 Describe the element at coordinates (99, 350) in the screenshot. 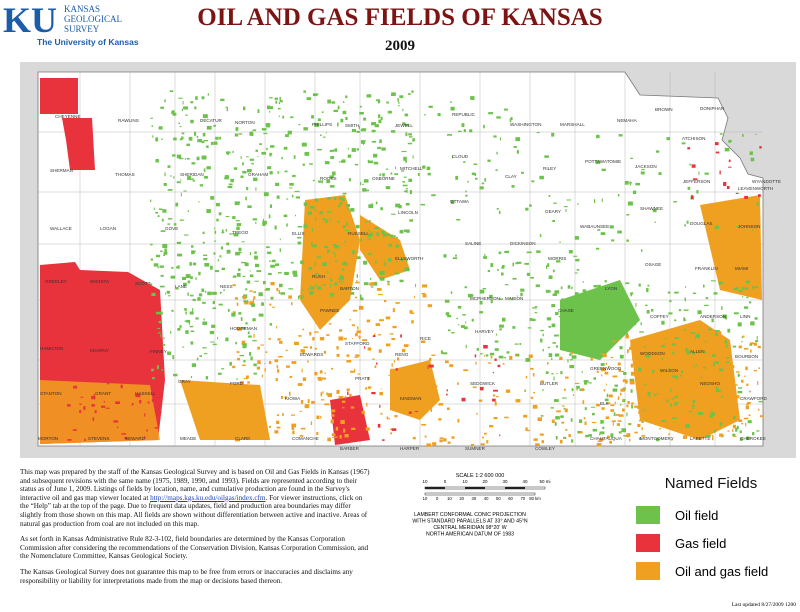

I see `county-label: KEARNY` at that location.